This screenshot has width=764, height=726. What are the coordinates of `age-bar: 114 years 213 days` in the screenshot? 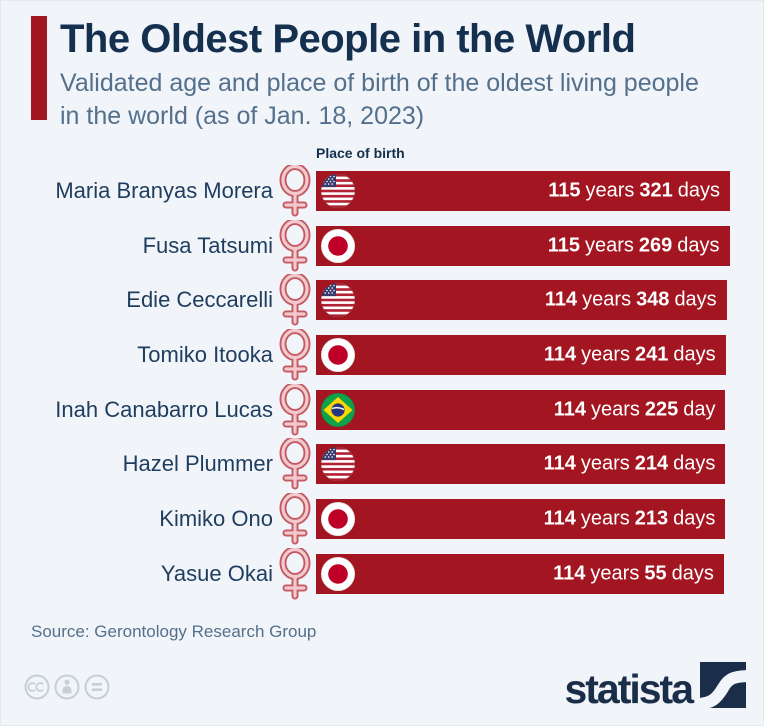 It's located at (521, 519).